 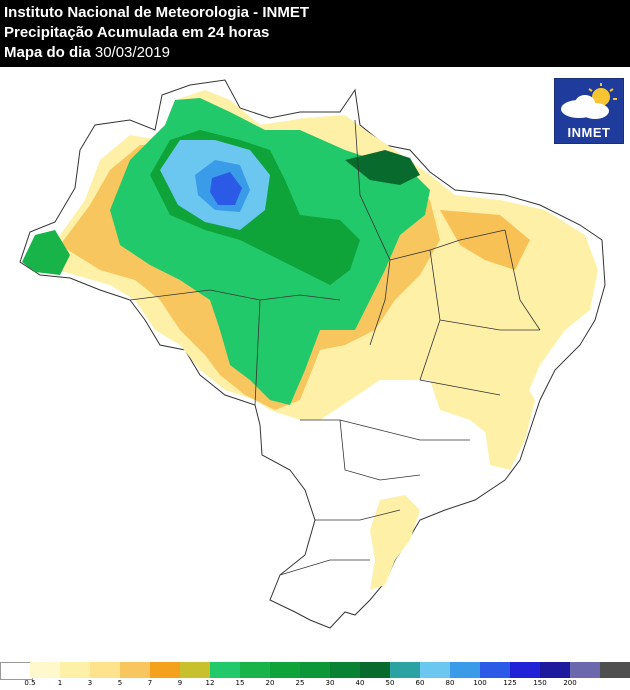 I want to click on heavy-rain-area-coast, so click(x=382, y=167).